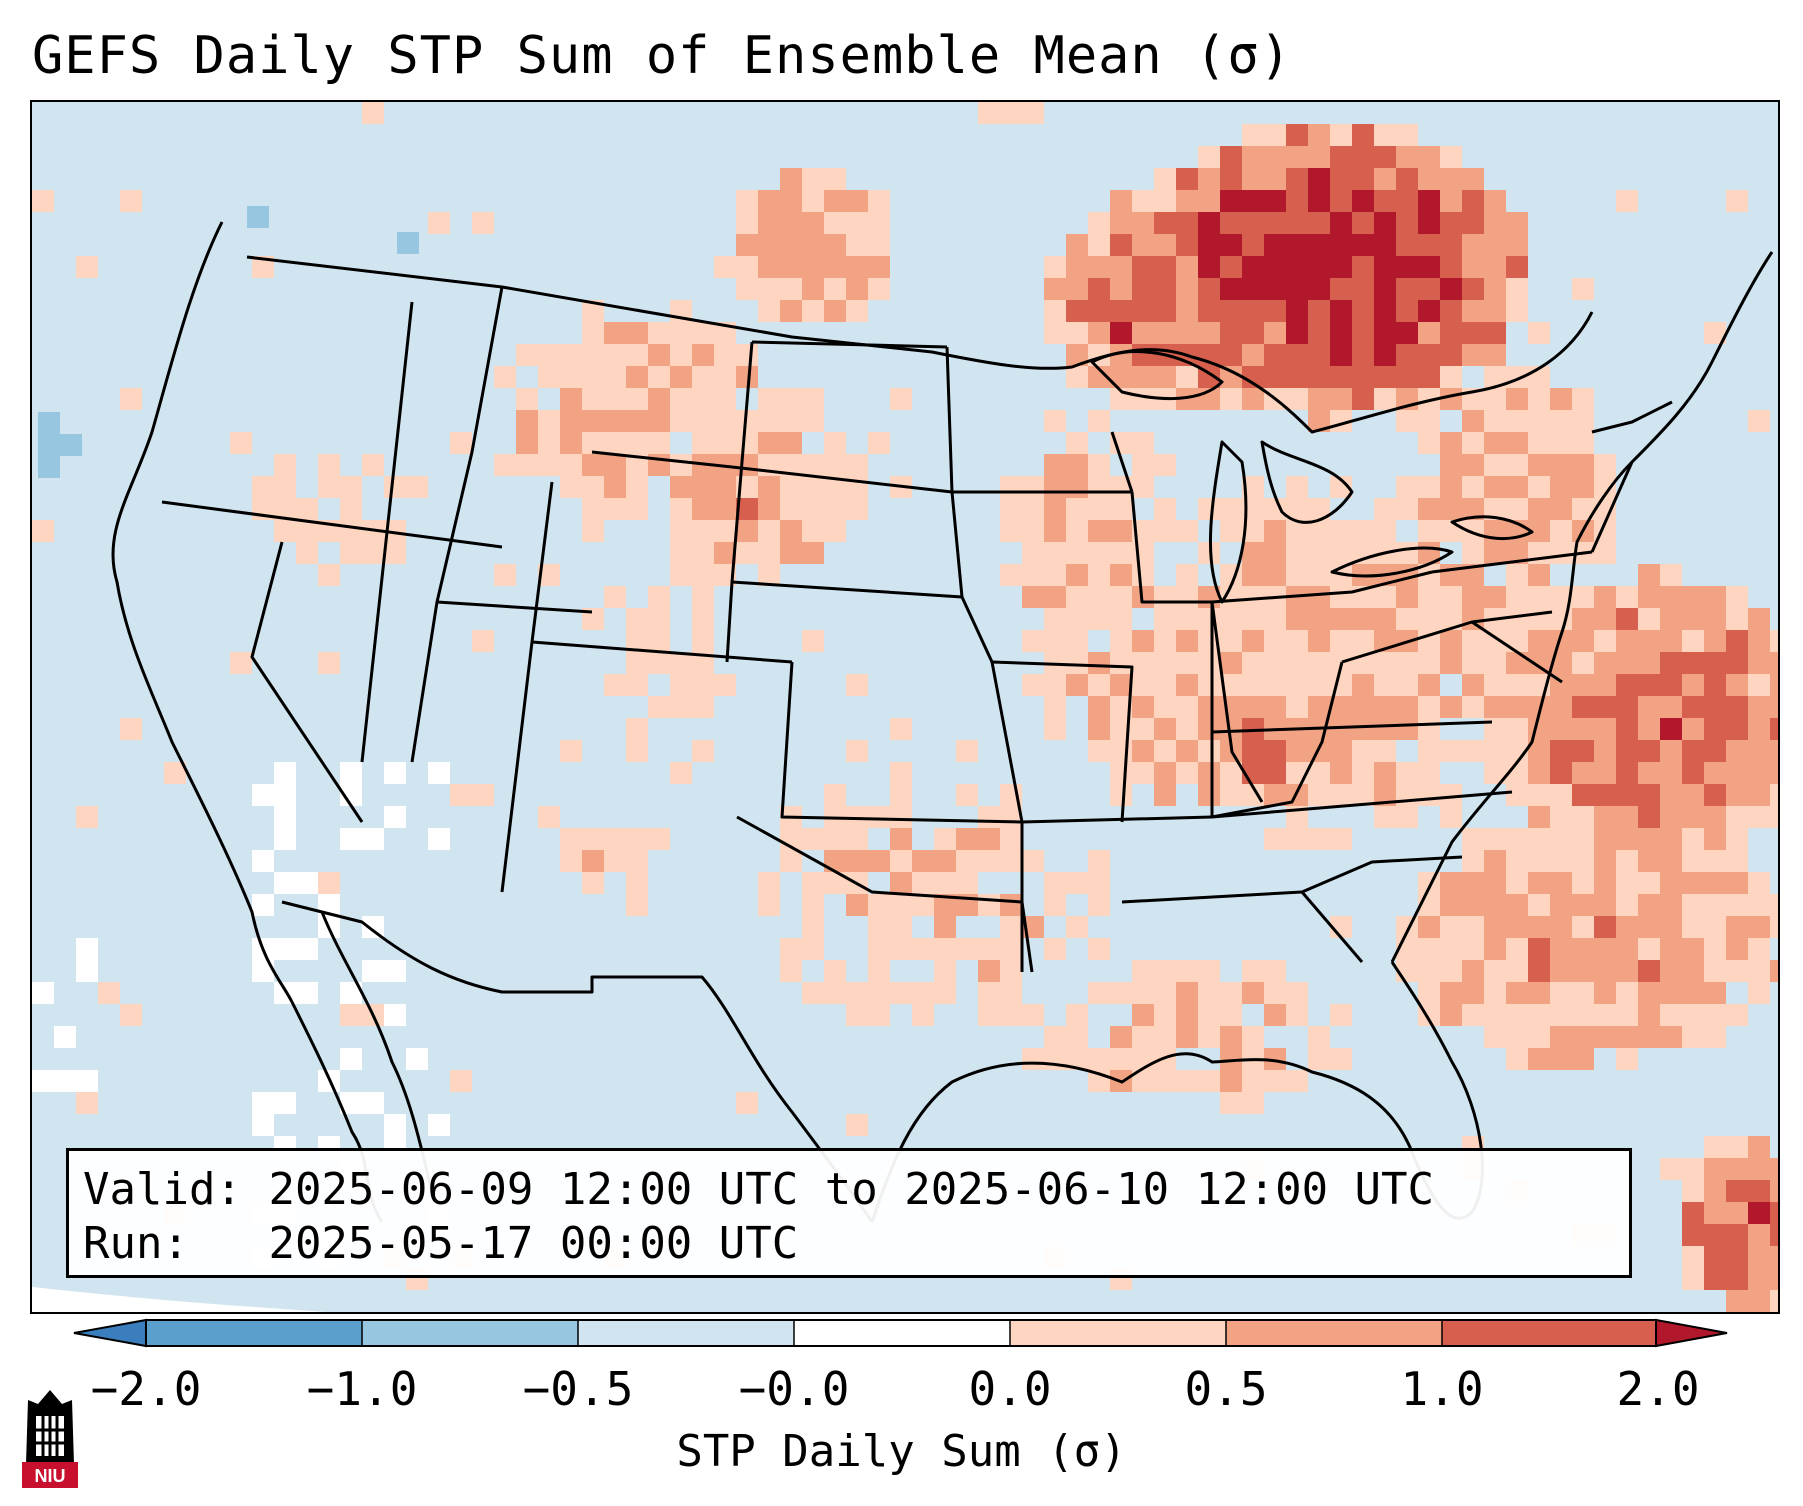 The width and height of the screenshot is (1803, 1506). What do you see at coordinates (578, 1389) in the screenshot?
I see `colorbar-tick-3: −0.5` at bounding box center [578, 1389].